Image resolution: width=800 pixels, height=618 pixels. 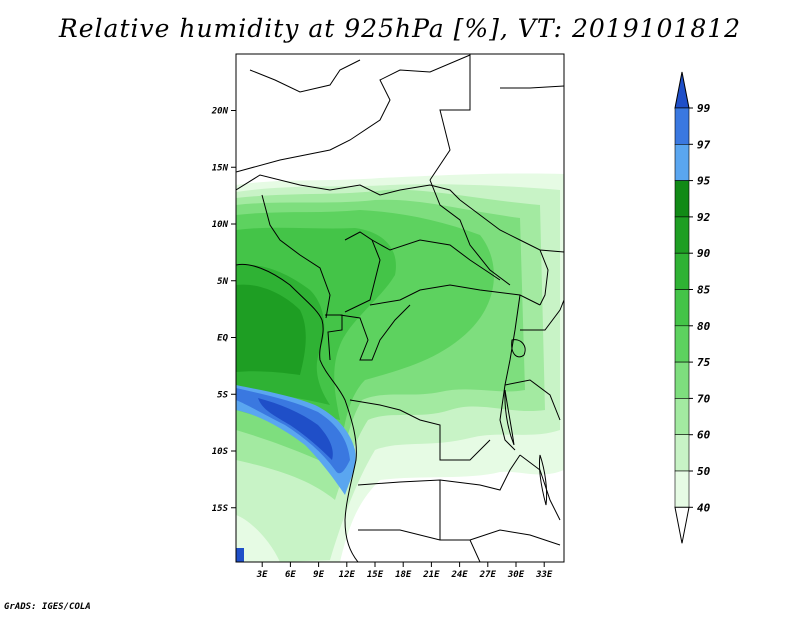 What do you see at coordinates (296, 256) in the screenshot?
I see `border-nigeria` at bounding box center [296, 256].